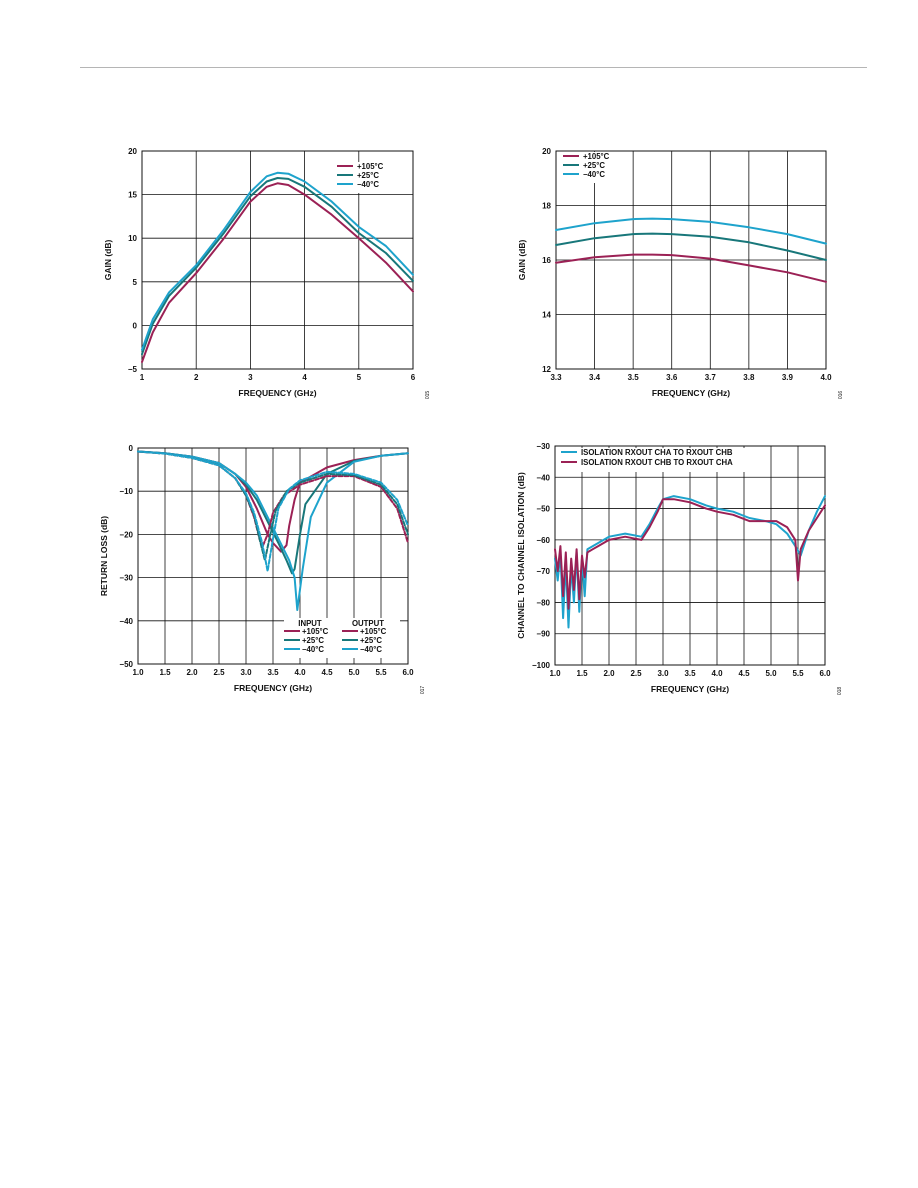 This screenshot has width=918, height=1188. I want to click on gain-wide-ytick-label: −5, so click(133, 369).